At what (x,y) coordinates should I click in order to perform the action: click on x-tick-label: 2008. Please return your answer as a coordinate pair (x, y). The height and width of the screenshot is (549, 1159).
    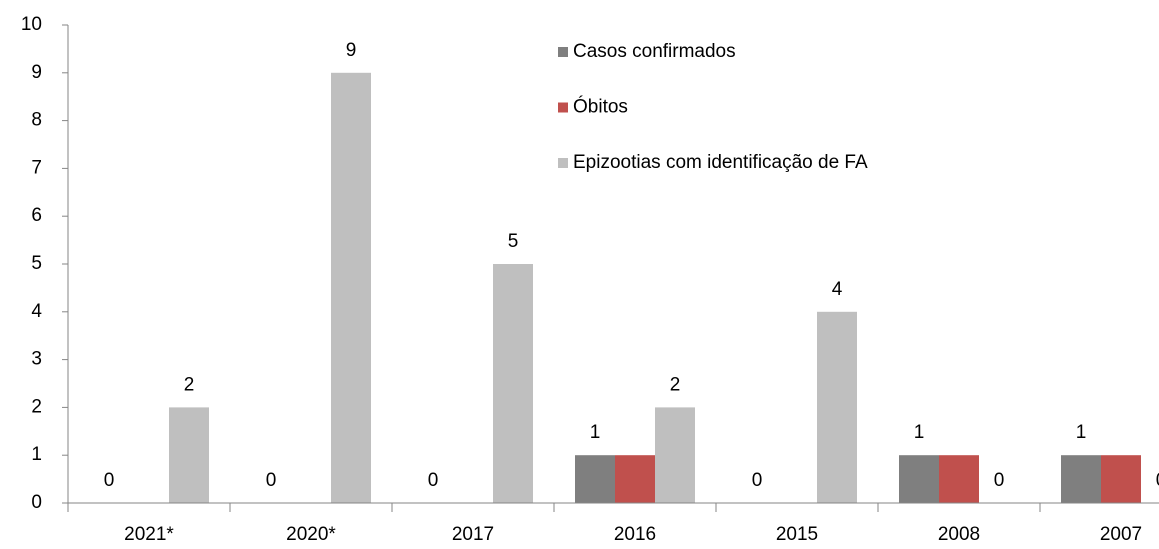
    Looking at the image, I should click on (959, 534).